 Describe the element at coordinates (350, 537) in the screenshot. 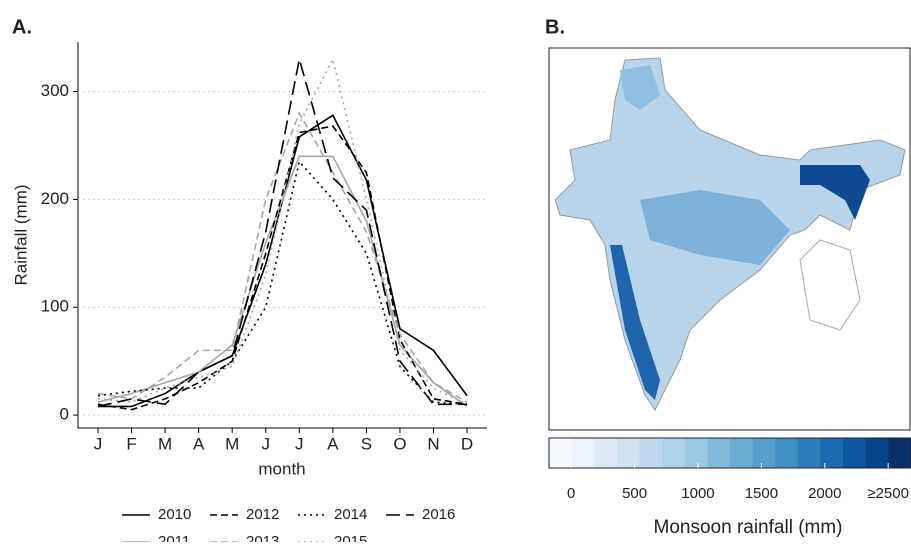

I see `legend-label: 2015` at that location.